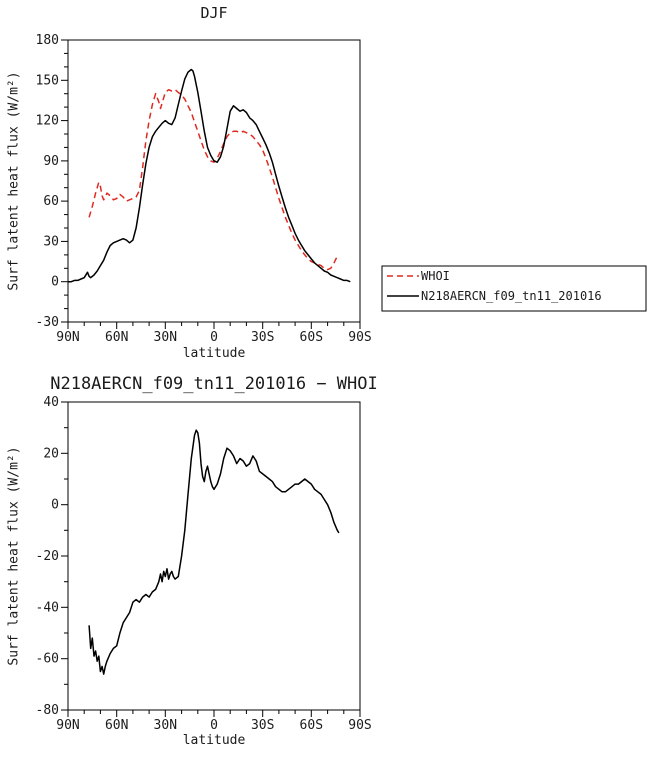 Image resolution: width=648 pixels, height=758 pixels. Describe the element at coordinates (51, 161) in the screenshot. I see `y-tick-label: 90` at that location.